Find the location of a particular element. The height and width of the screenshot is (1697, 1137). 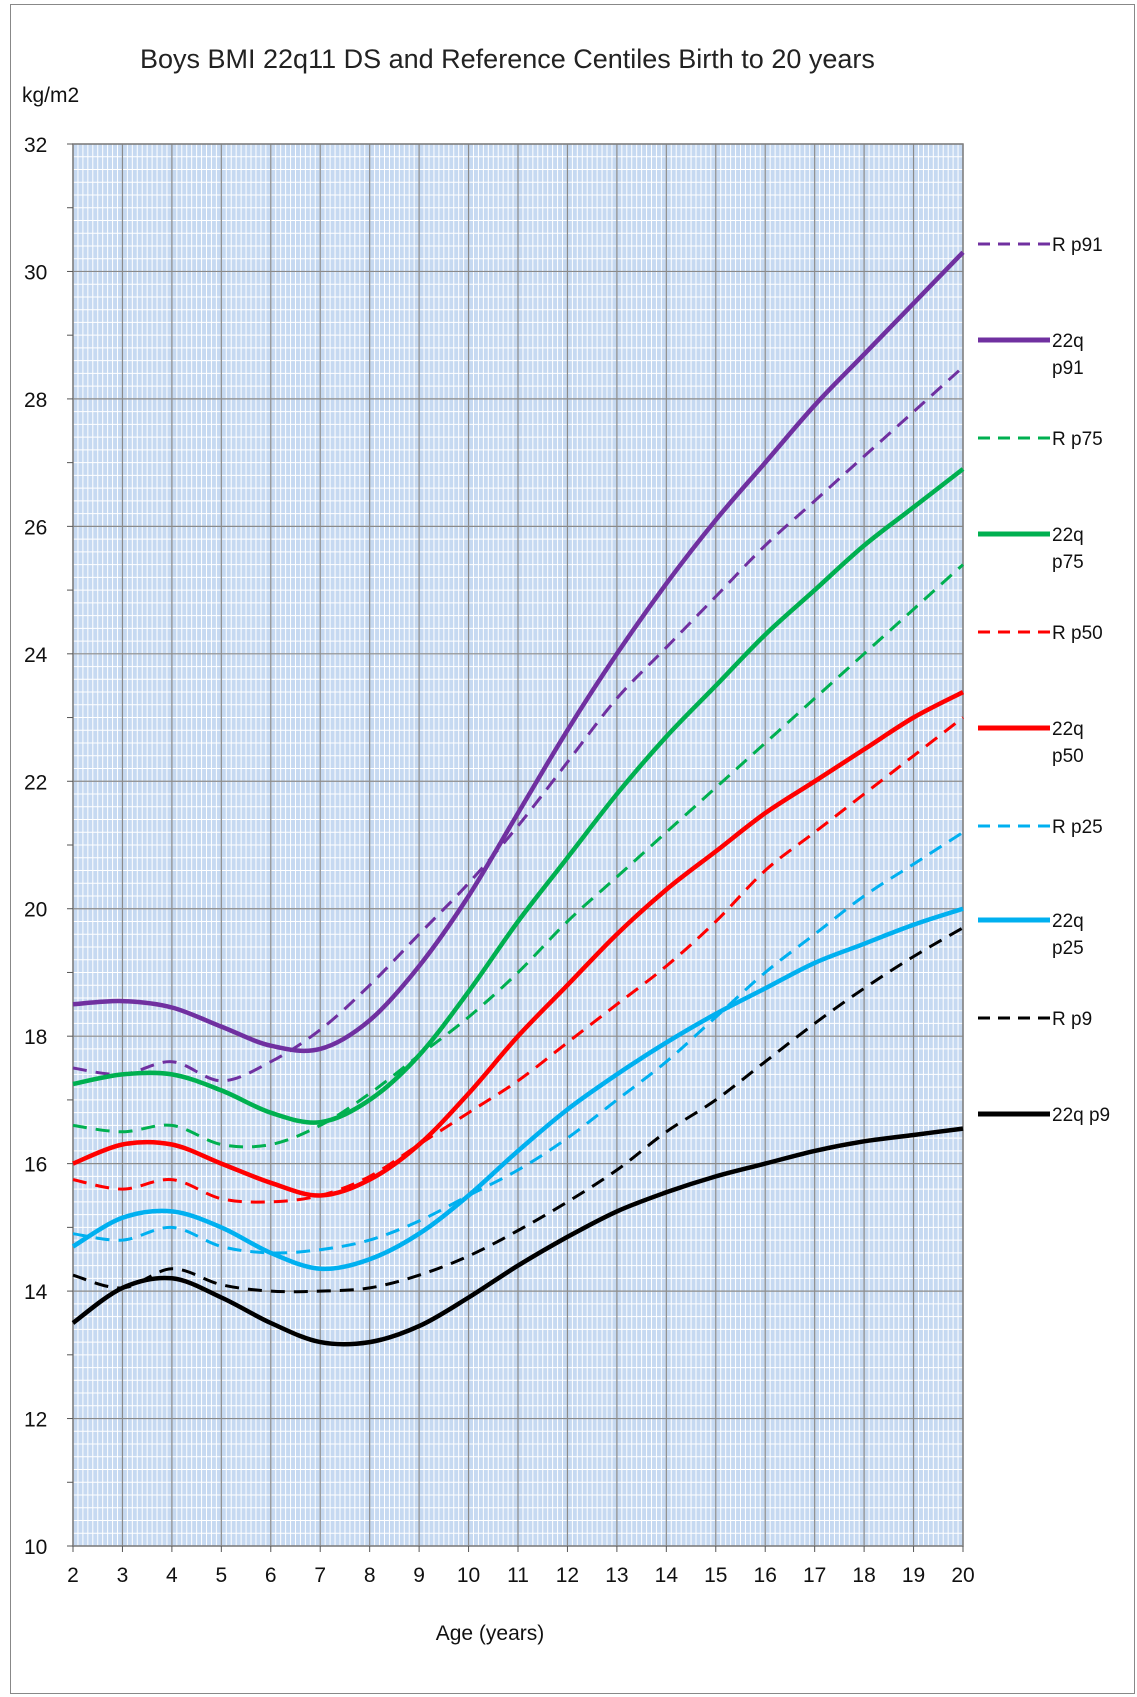

x-tick-label: 12 is located at coordinates (567, 1575).